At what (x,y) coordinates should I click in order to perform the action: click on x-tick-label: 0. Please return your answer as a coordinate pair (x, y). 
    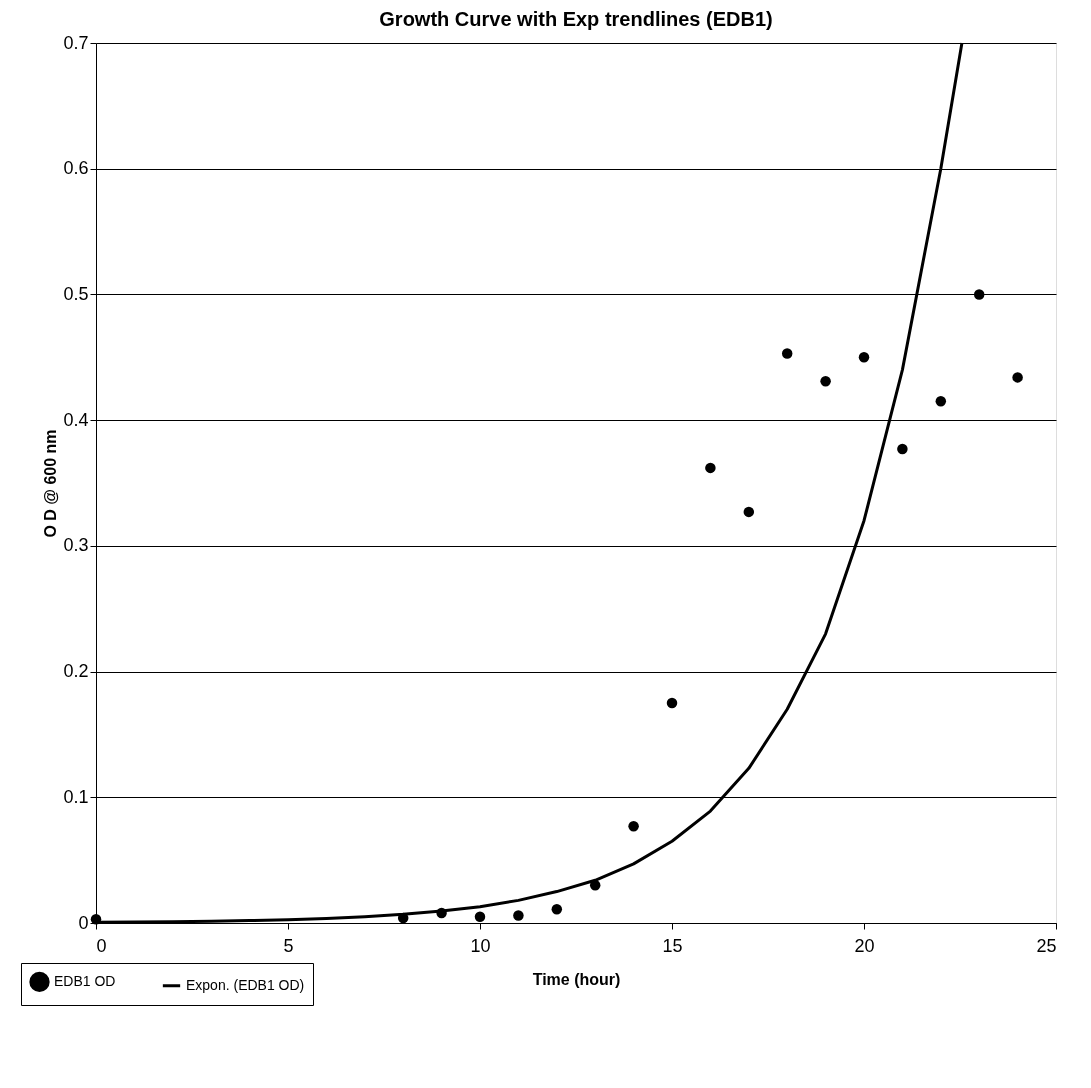
    Looking at the image, I should click on (101, 945).